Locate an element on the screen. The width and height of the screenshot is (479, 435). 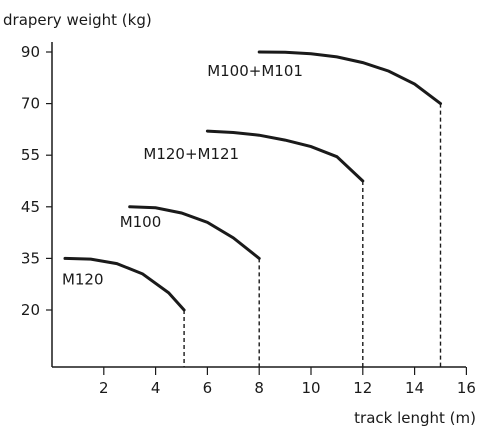
x-tick-label: 8 is located at coordinates (259, 388).